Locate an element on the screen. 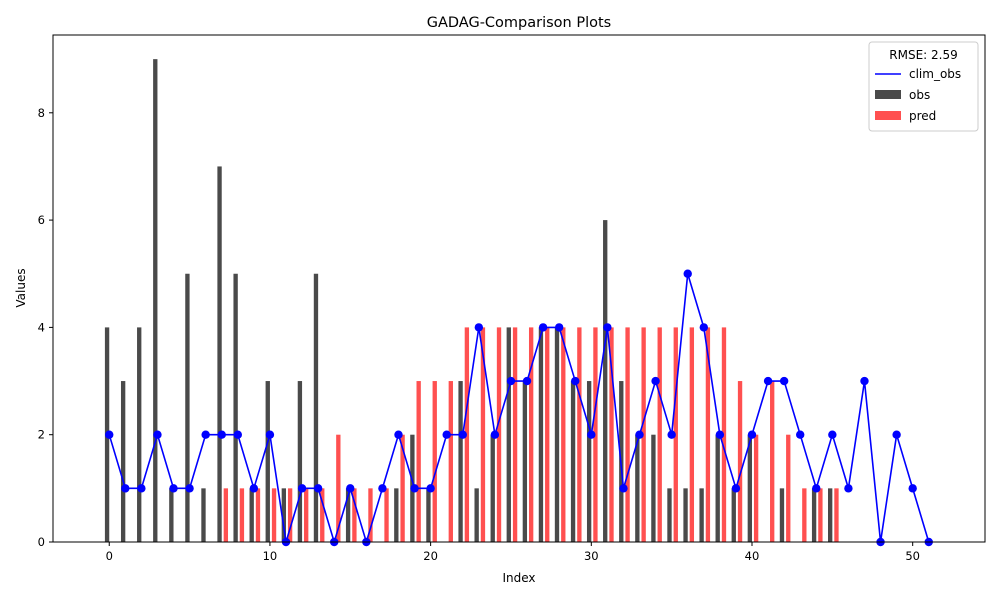 The height and width of the screenshot is (600, 1000). legend-label-obs: obs is located at coordinates (919, 95).